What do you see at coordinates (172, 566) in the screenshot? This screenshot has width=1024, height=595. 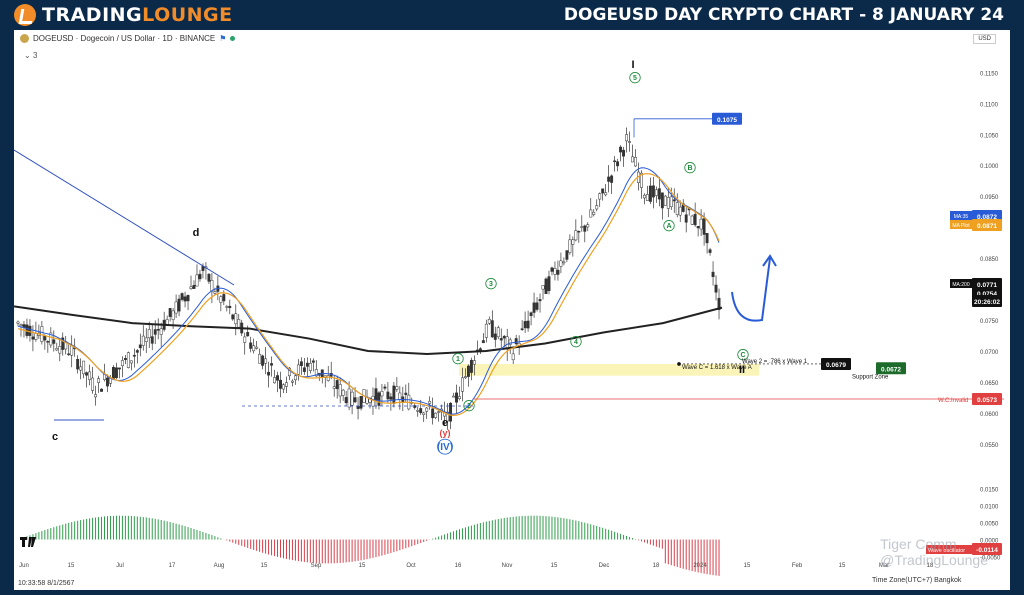 I see `x-tick-label: 17` at bounding box center [172, 566].